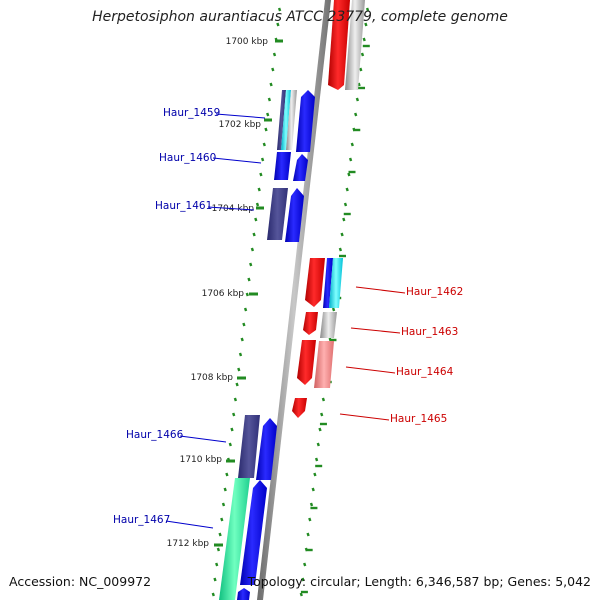 This screenshot has width=600, height=605. What do you see at coordinates (425, 372) in the screenshot?
I see `gene-label: Haur_1464` at bounding box center [425, 372].